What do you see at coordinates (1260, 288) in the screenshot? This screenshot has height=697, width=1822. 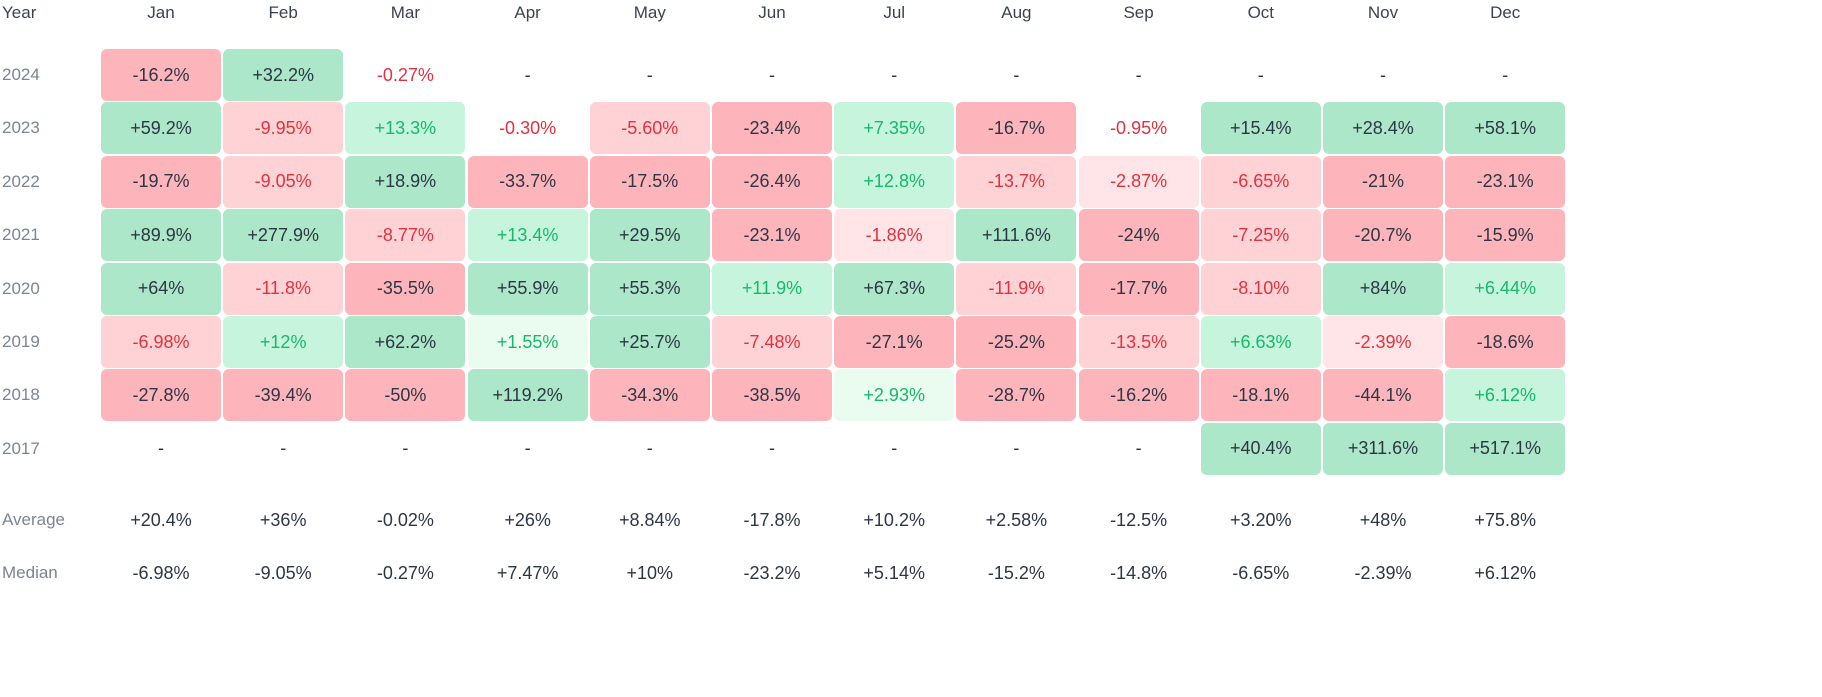 I see `heatmap-cell: -8.10%` at bounding box center [1260, 288].